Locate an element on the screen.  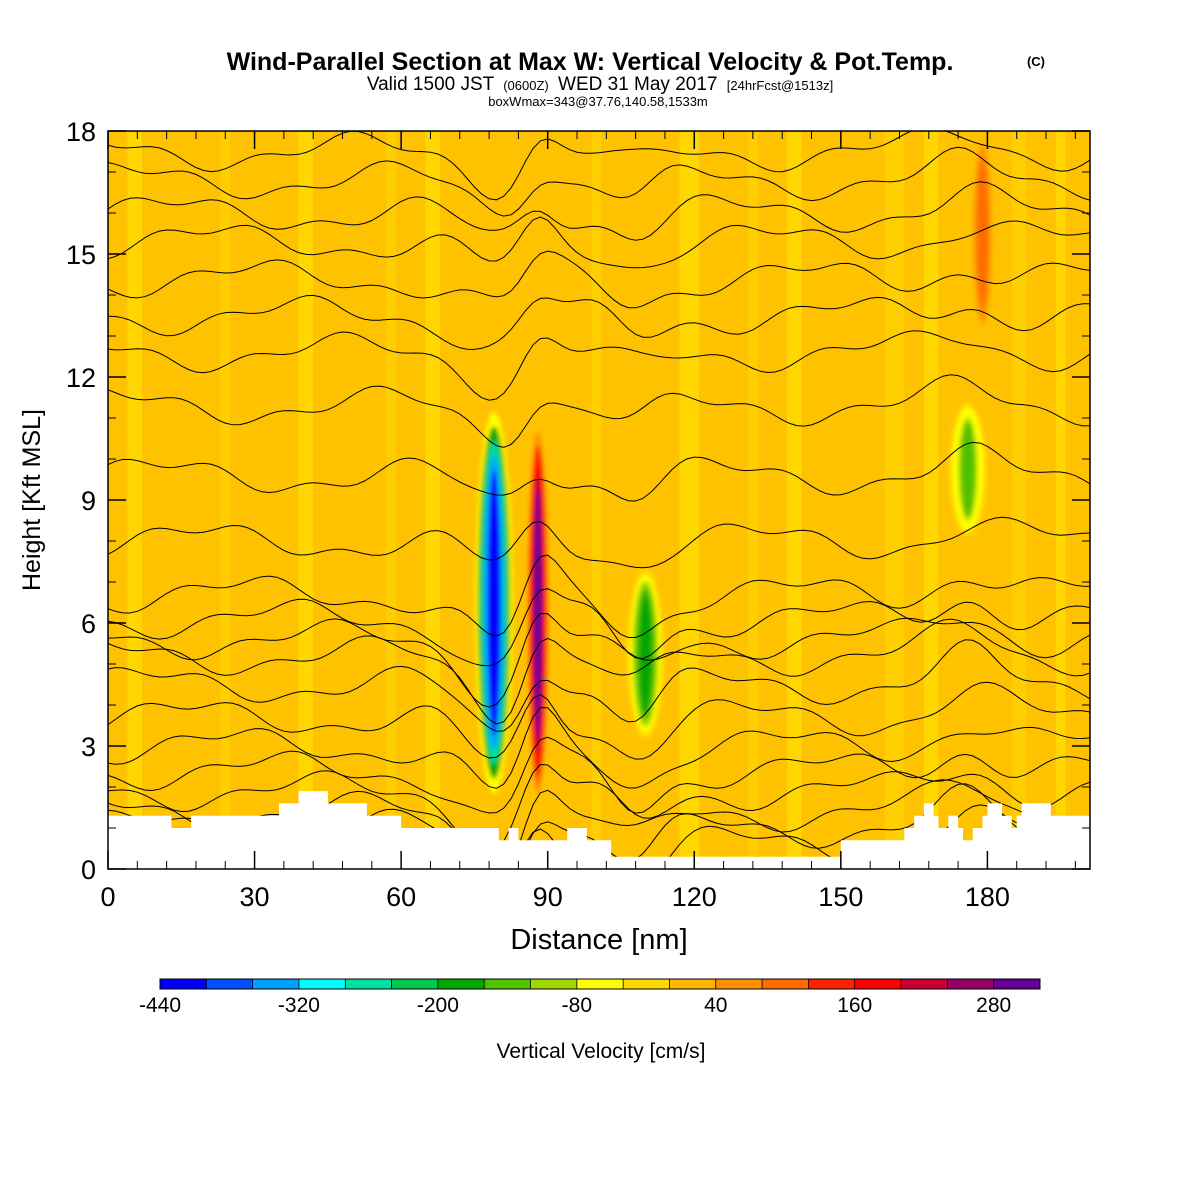
y-tick-label: 12 is located at coordinates (81, 378).